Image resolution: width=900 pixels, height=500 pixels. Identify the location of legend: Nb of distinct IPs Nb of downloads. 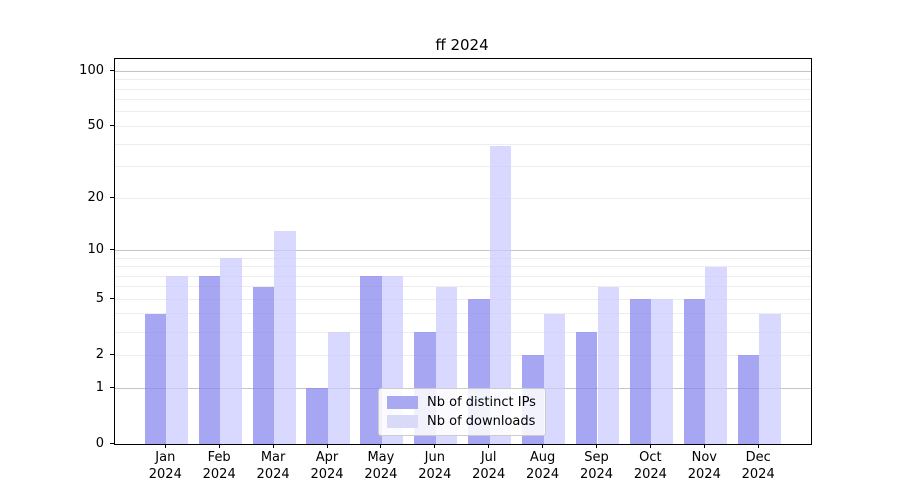
(462, 412).